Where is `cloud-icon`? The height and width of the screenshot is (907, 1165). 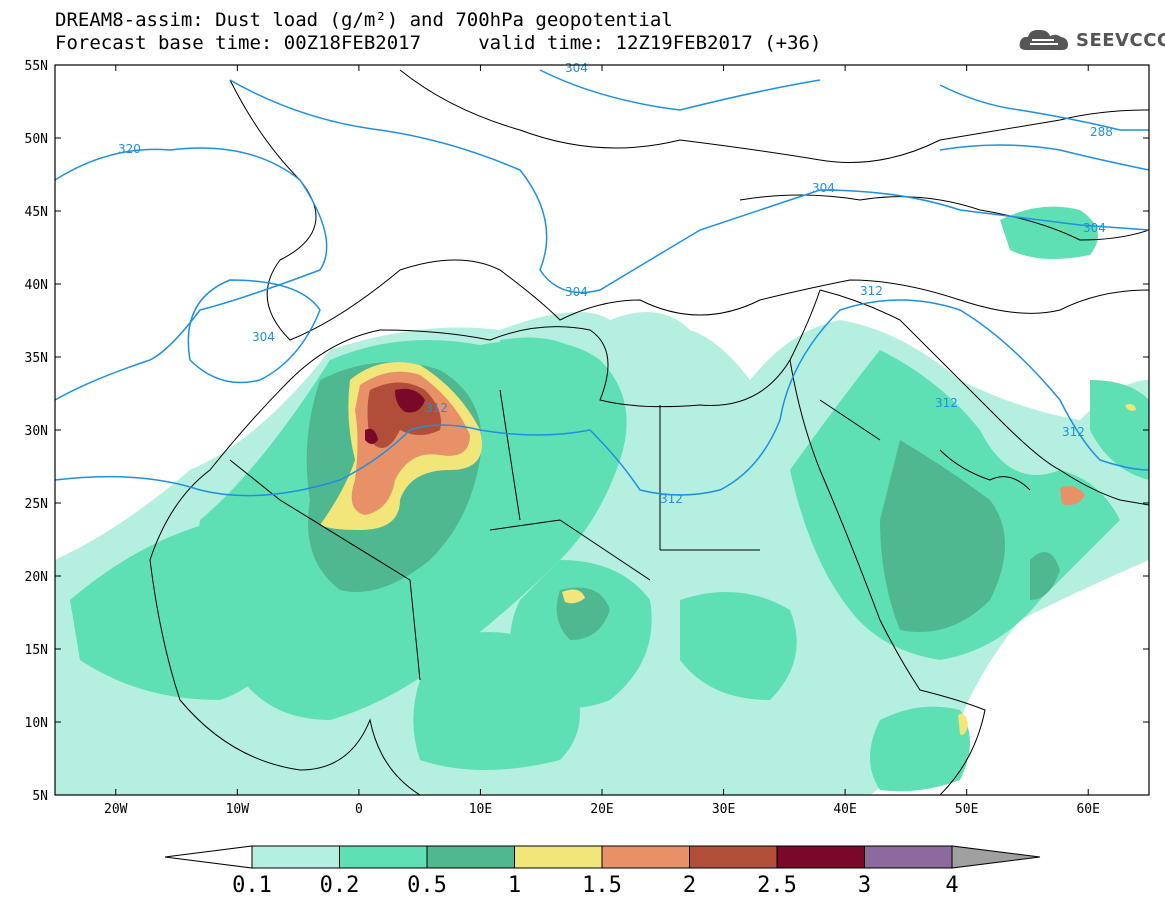
cloud-icon is located at coordinates (1043, 39).